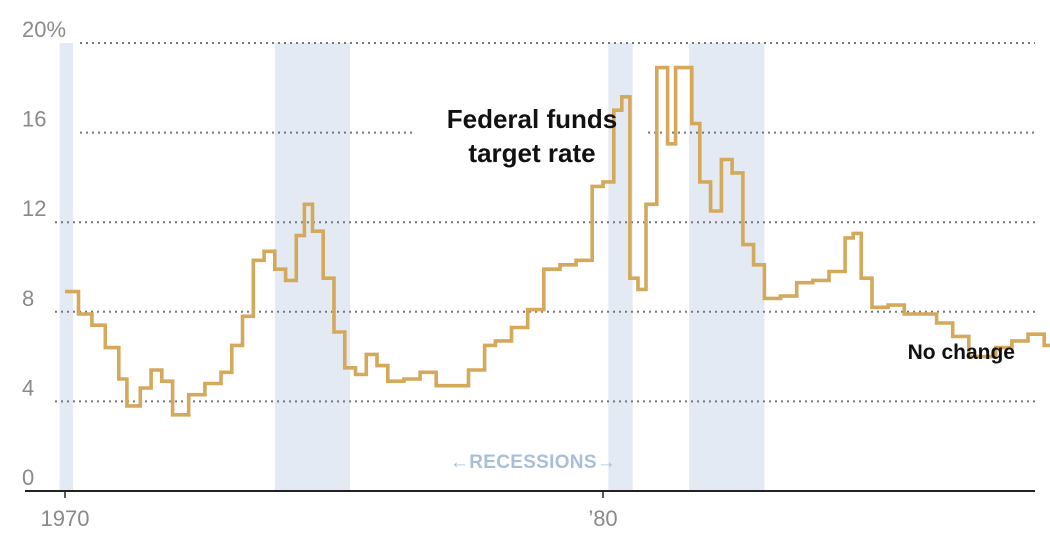 Image resolution: width=1050 pixels, height=549 pixels. I want to click on x-tick-label-0: 1970, so click(65, 518).